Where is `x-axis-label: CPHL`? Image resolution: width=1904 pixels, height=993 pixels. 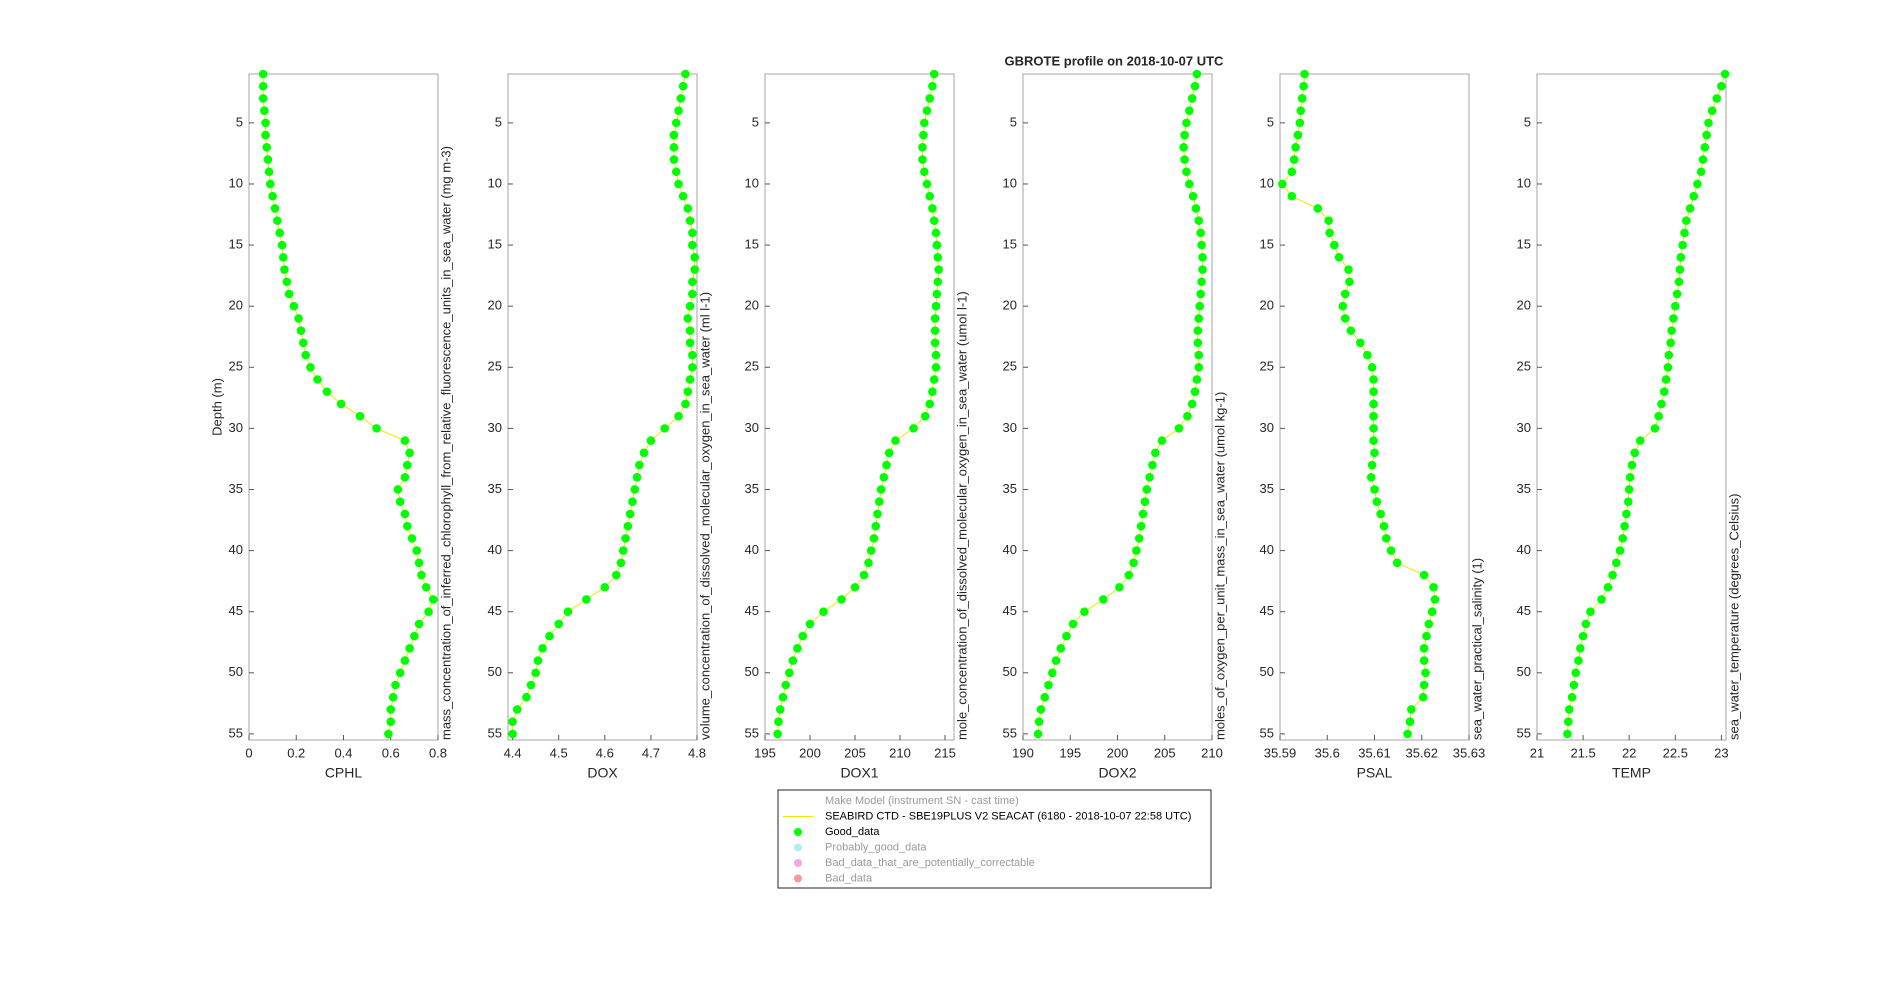
x-axis-label: CPHL is located at coordinates (344, 773).